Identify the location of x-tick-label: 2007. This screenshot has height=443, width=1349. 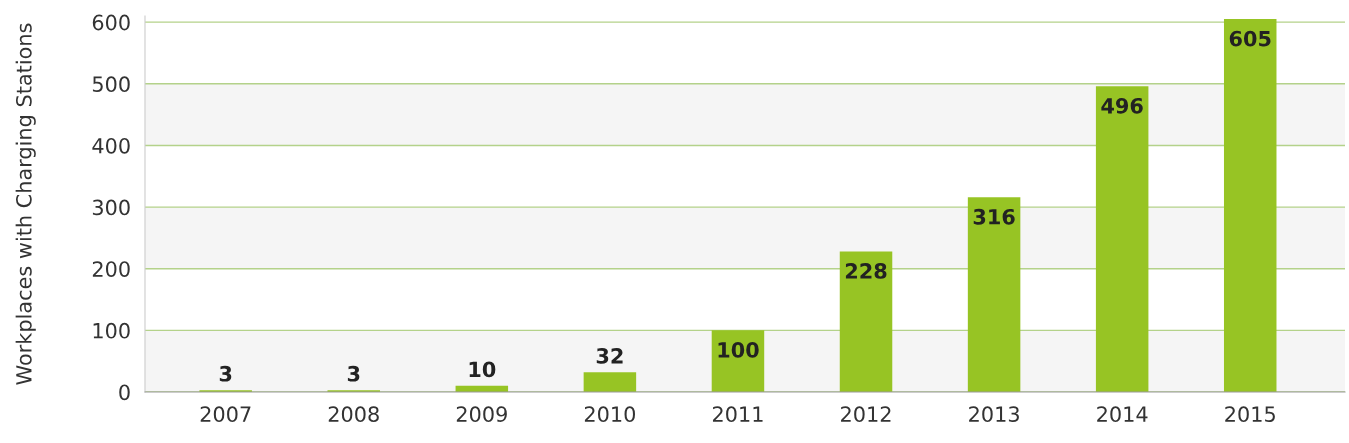
(225, 414).